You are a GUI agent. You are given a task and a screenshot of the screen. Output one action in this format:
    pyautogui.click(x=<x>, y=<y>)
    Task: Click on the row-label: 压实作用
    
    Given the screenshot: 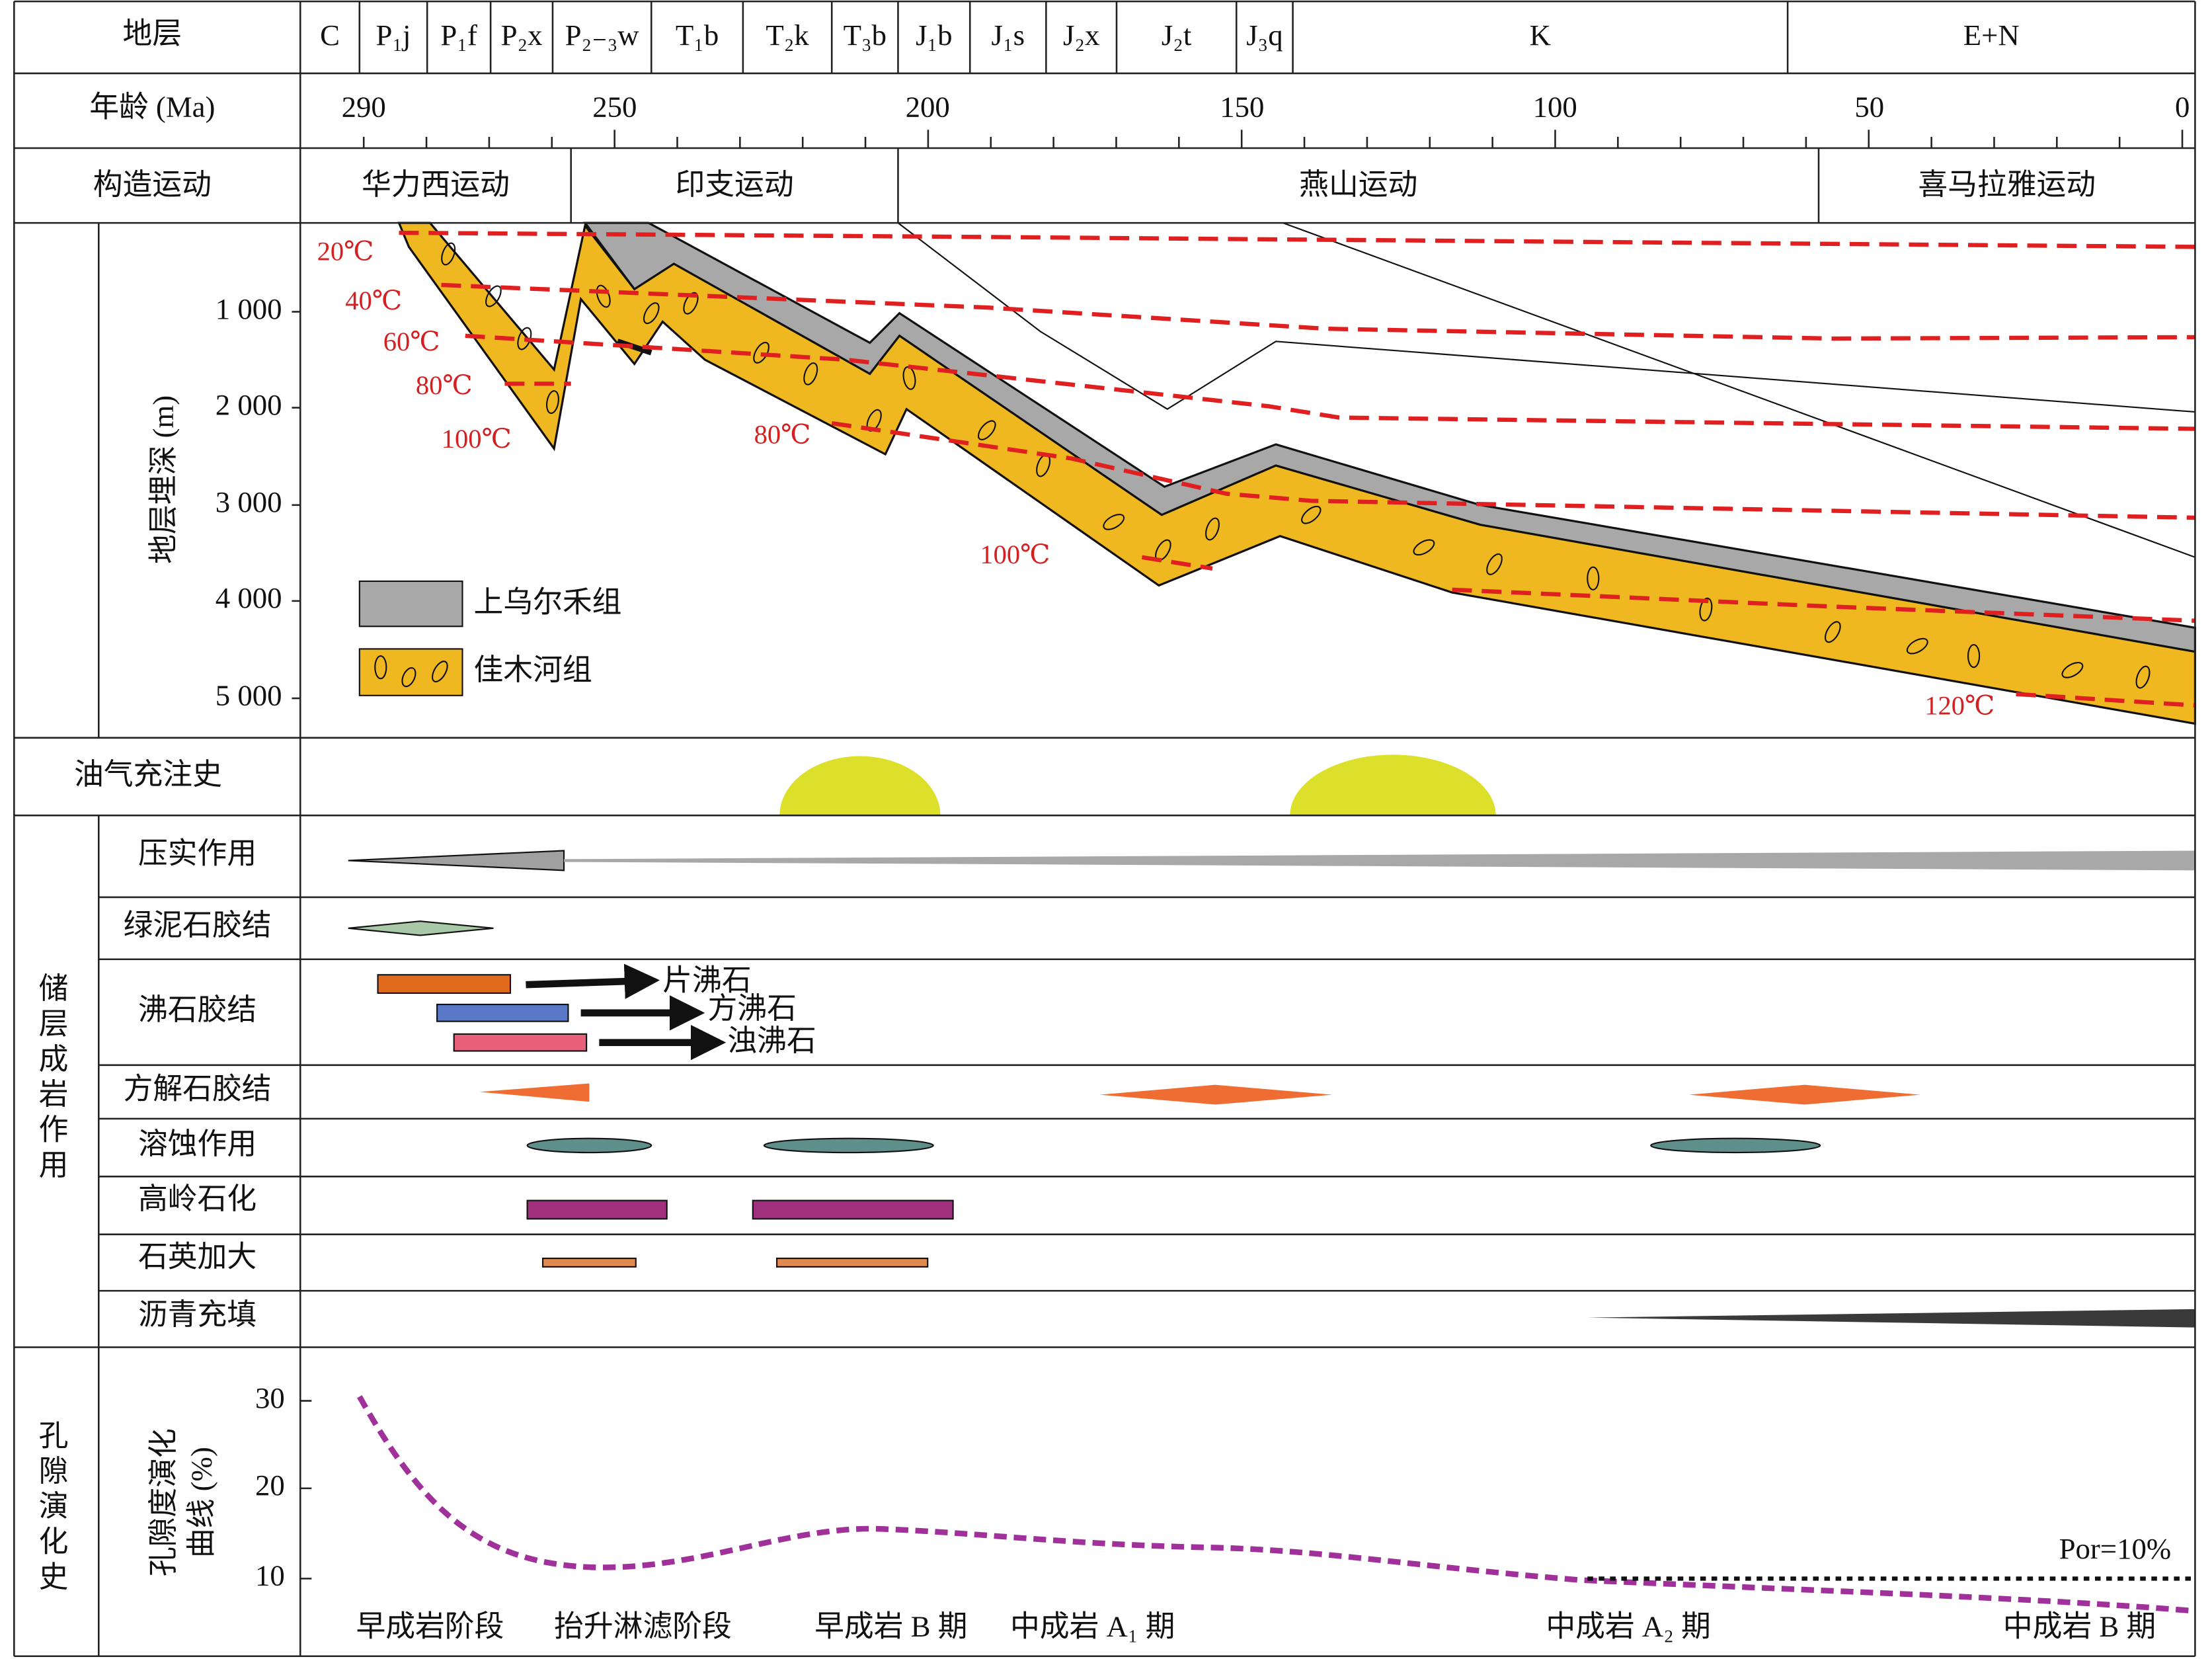 What is the action you would take?
    pyautogui.click(x=197, y=853)
    